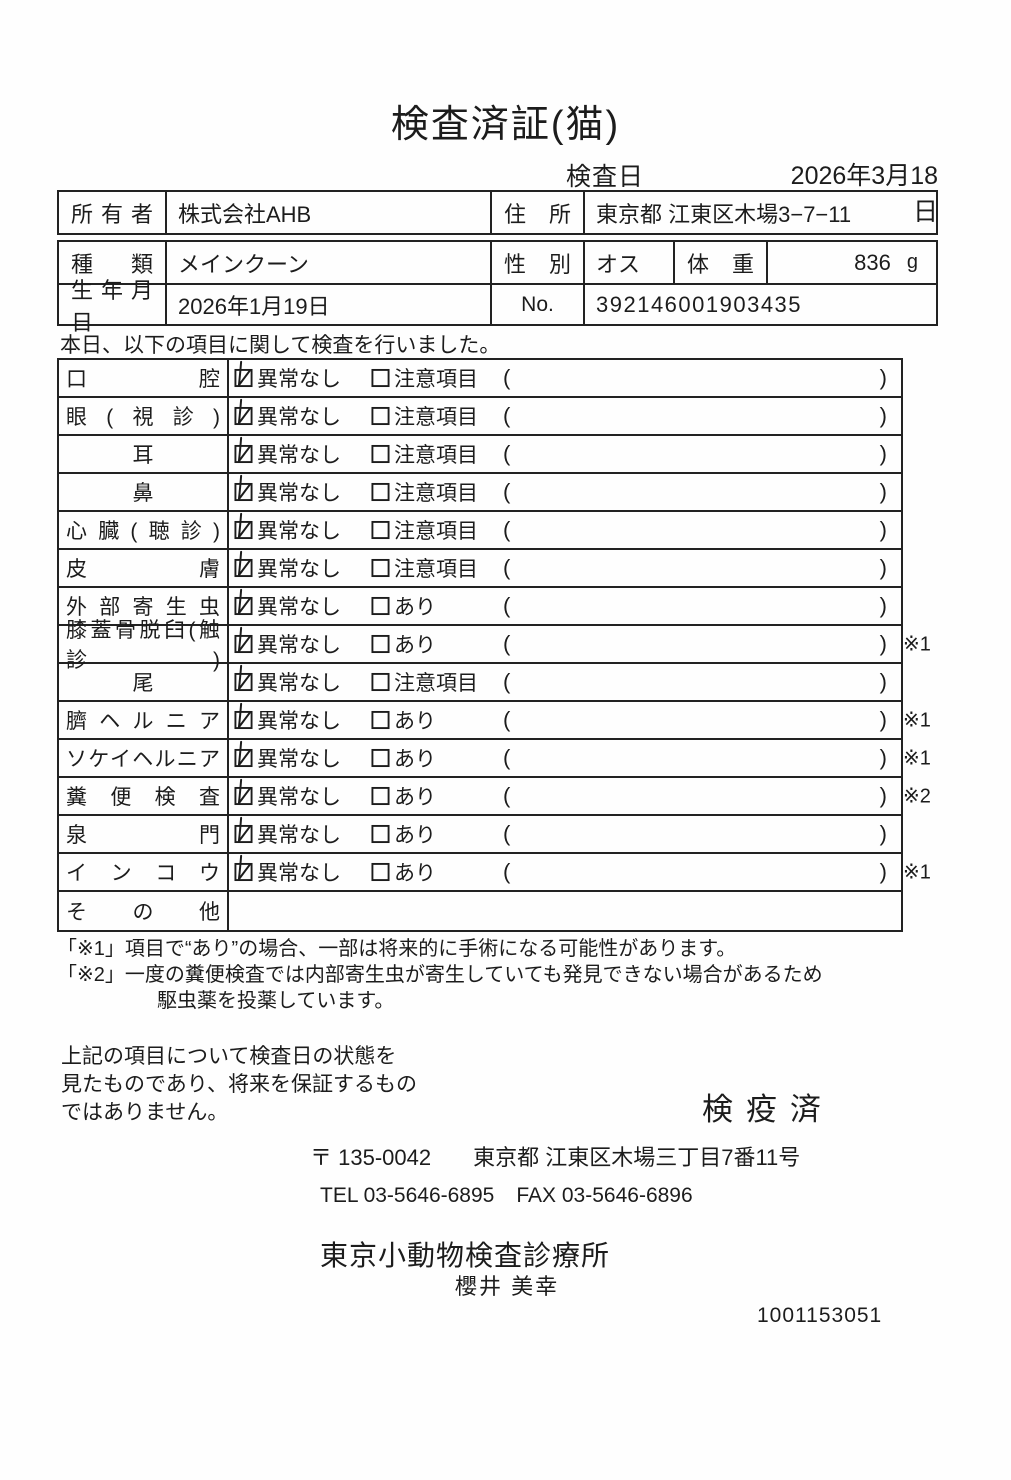 The width and height of the screenshot is (1011, 1480). What do you see at coordinates (144, 758) in the screenshot?
I see `exam-item-cell: ソケイヘルニア` at bounding box center [144, 758].